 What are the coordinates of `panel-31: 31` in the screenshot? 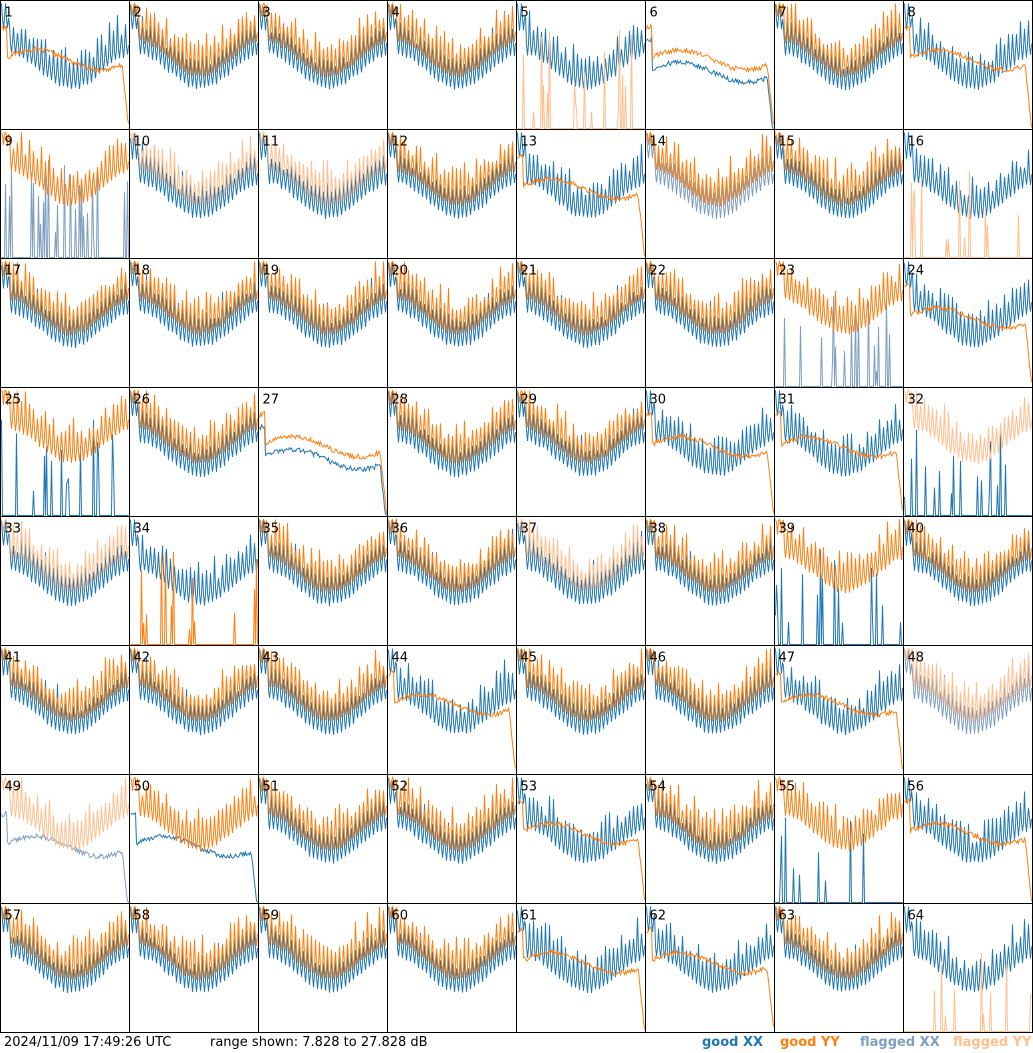 It's located at (839, 452).